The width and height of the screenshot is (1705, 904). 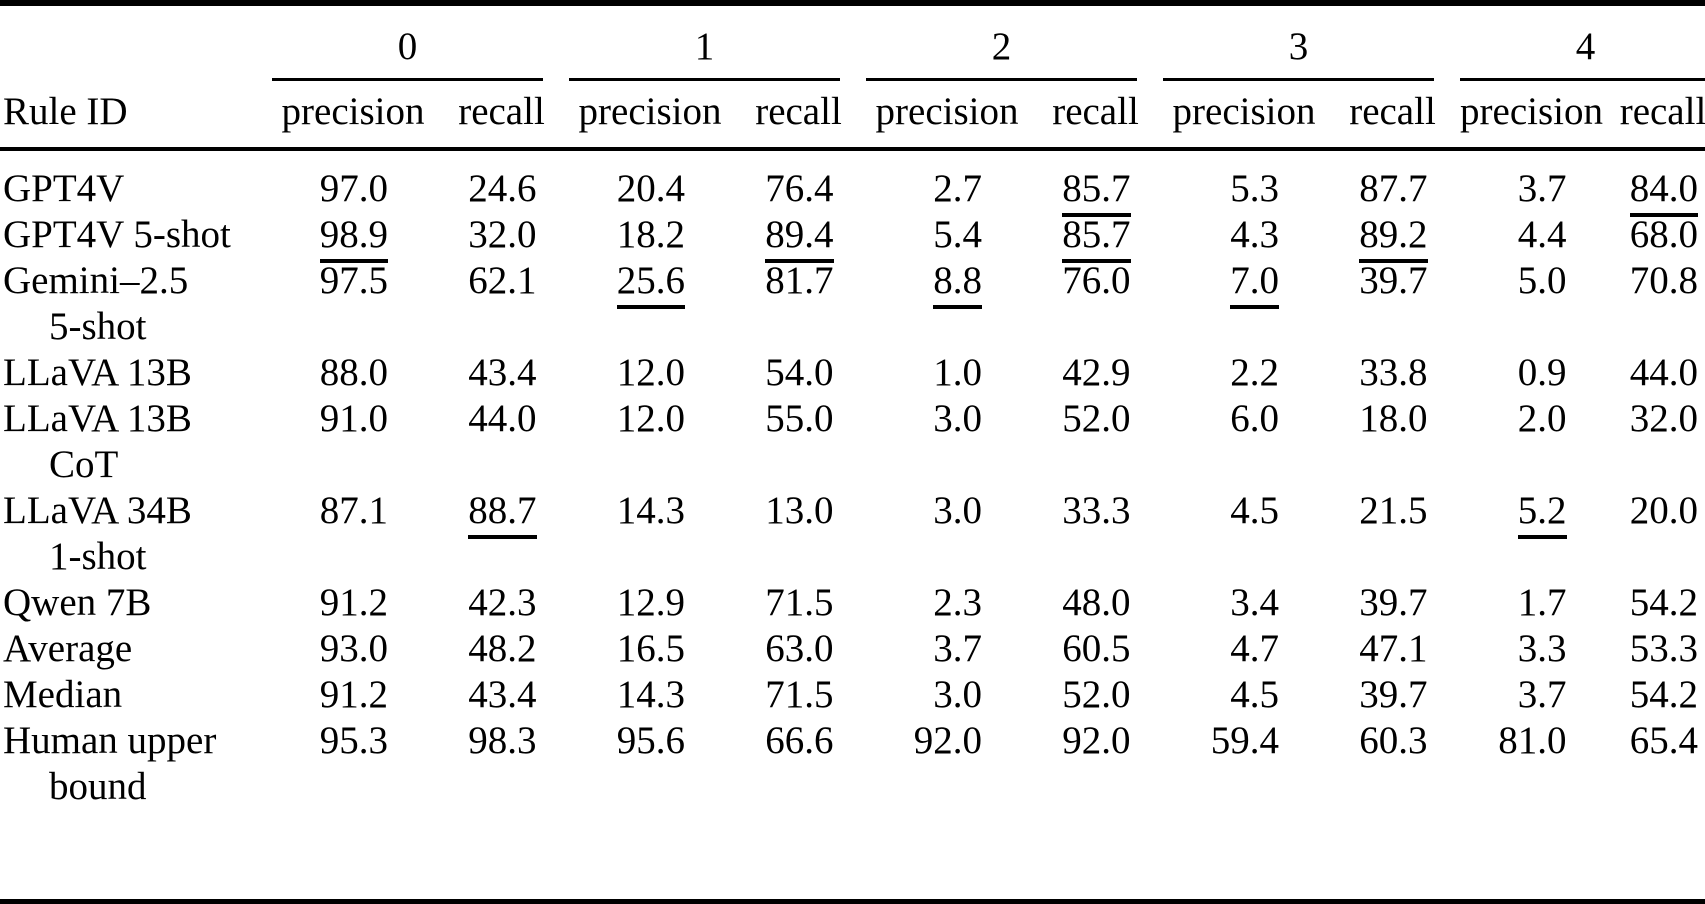 I want to click on value-cell: 87.7, so click(x=1392, y=180).